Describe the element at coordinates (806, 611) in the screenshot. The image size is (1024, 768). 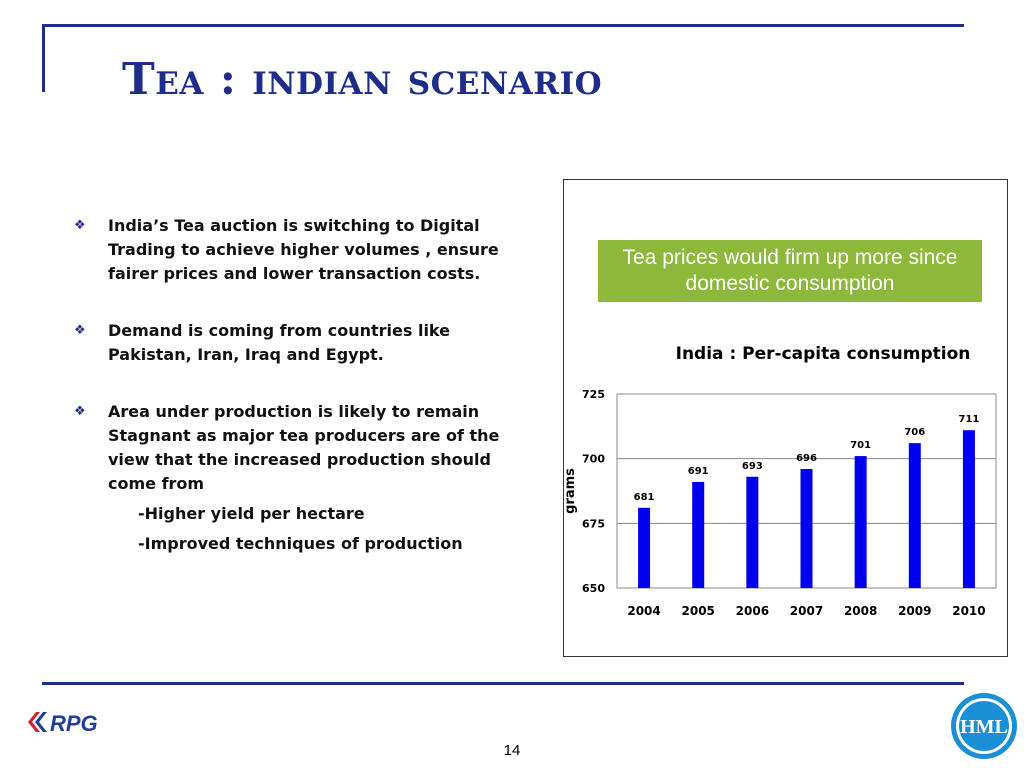
I see `x-tick-label: 2007` at that location.